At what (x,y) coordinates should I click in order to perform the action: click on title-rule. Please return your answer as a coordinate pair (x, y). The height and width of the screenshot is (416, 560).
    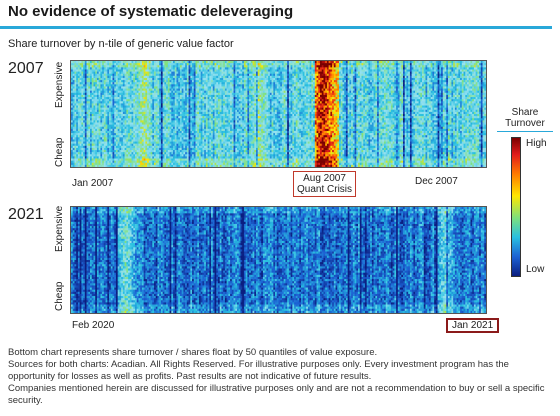
    Looking at the image, I should click on (276, 27).